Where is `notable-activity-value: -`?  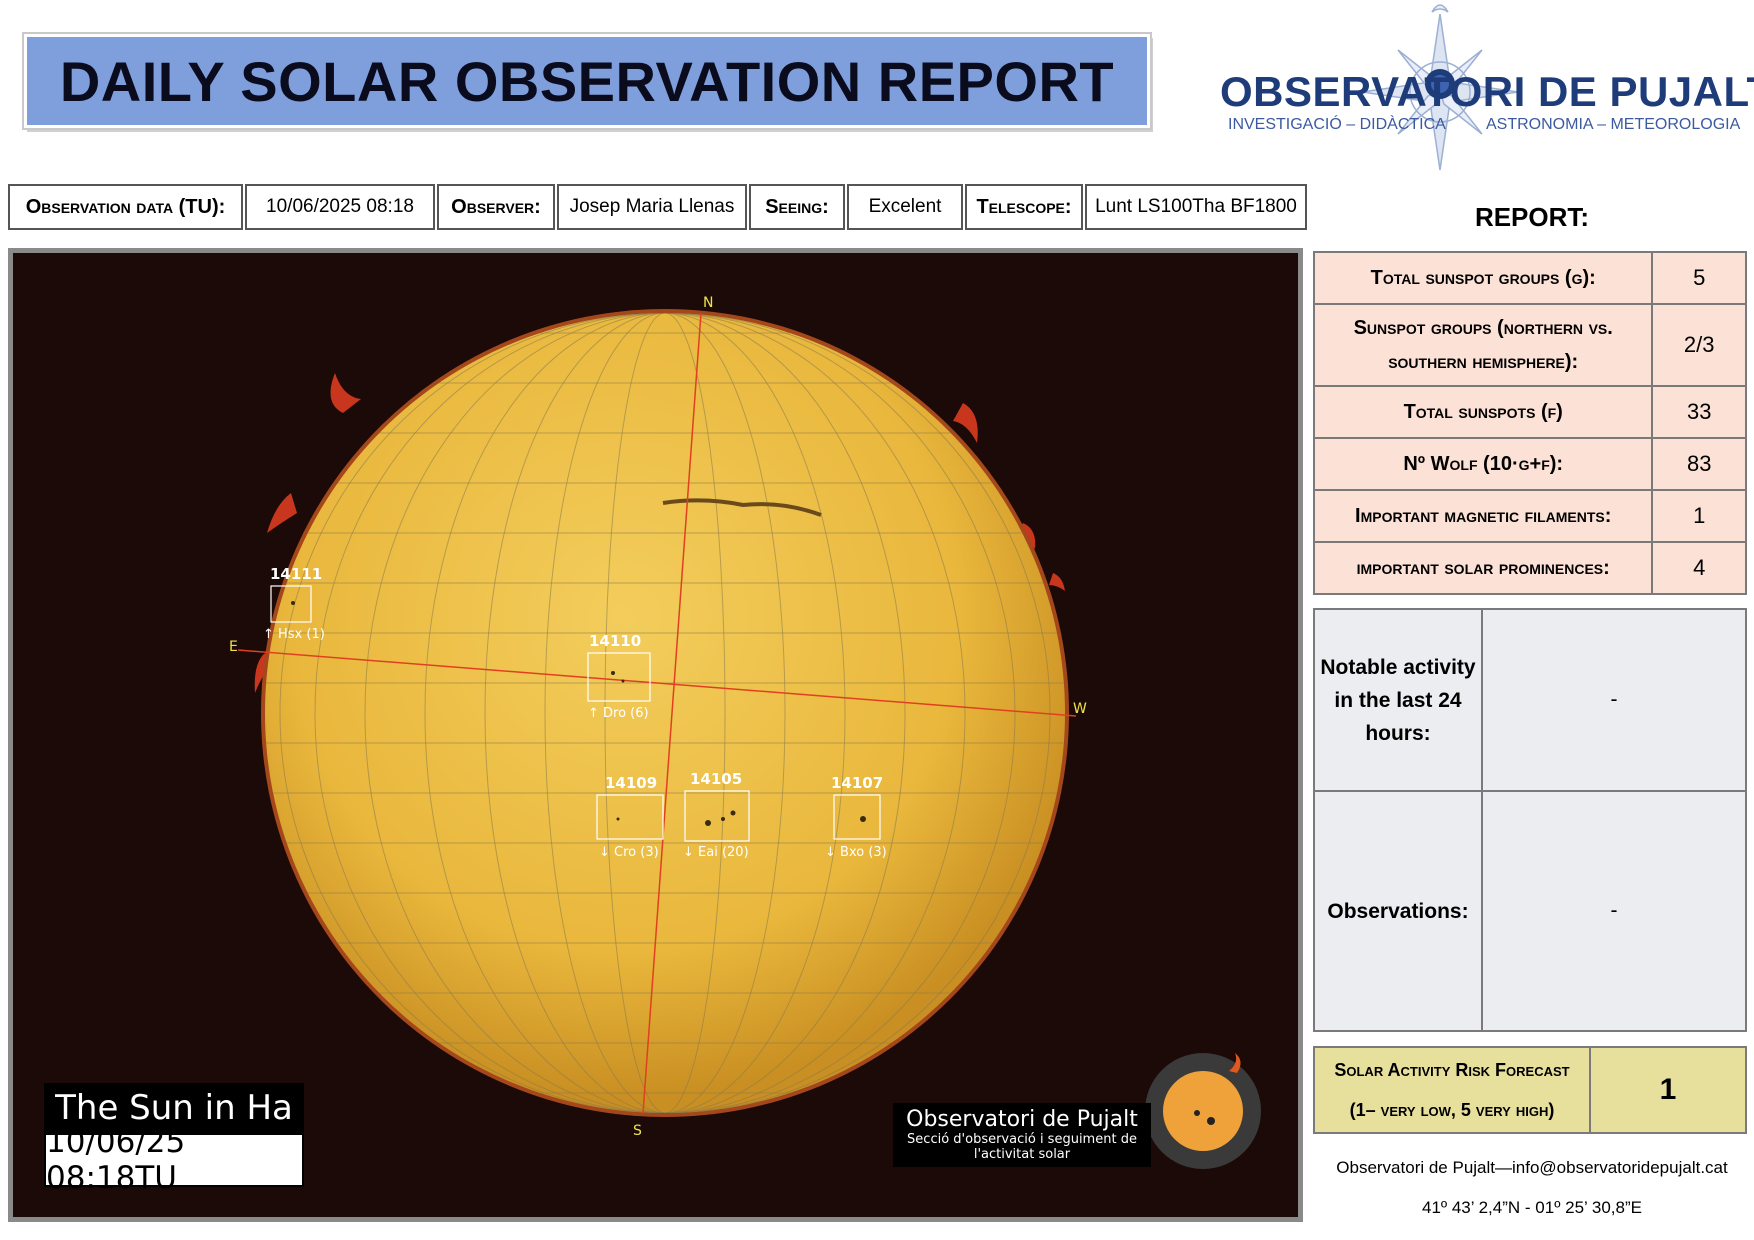
notable-activity-value: - is located at coordinates (1614, 700).